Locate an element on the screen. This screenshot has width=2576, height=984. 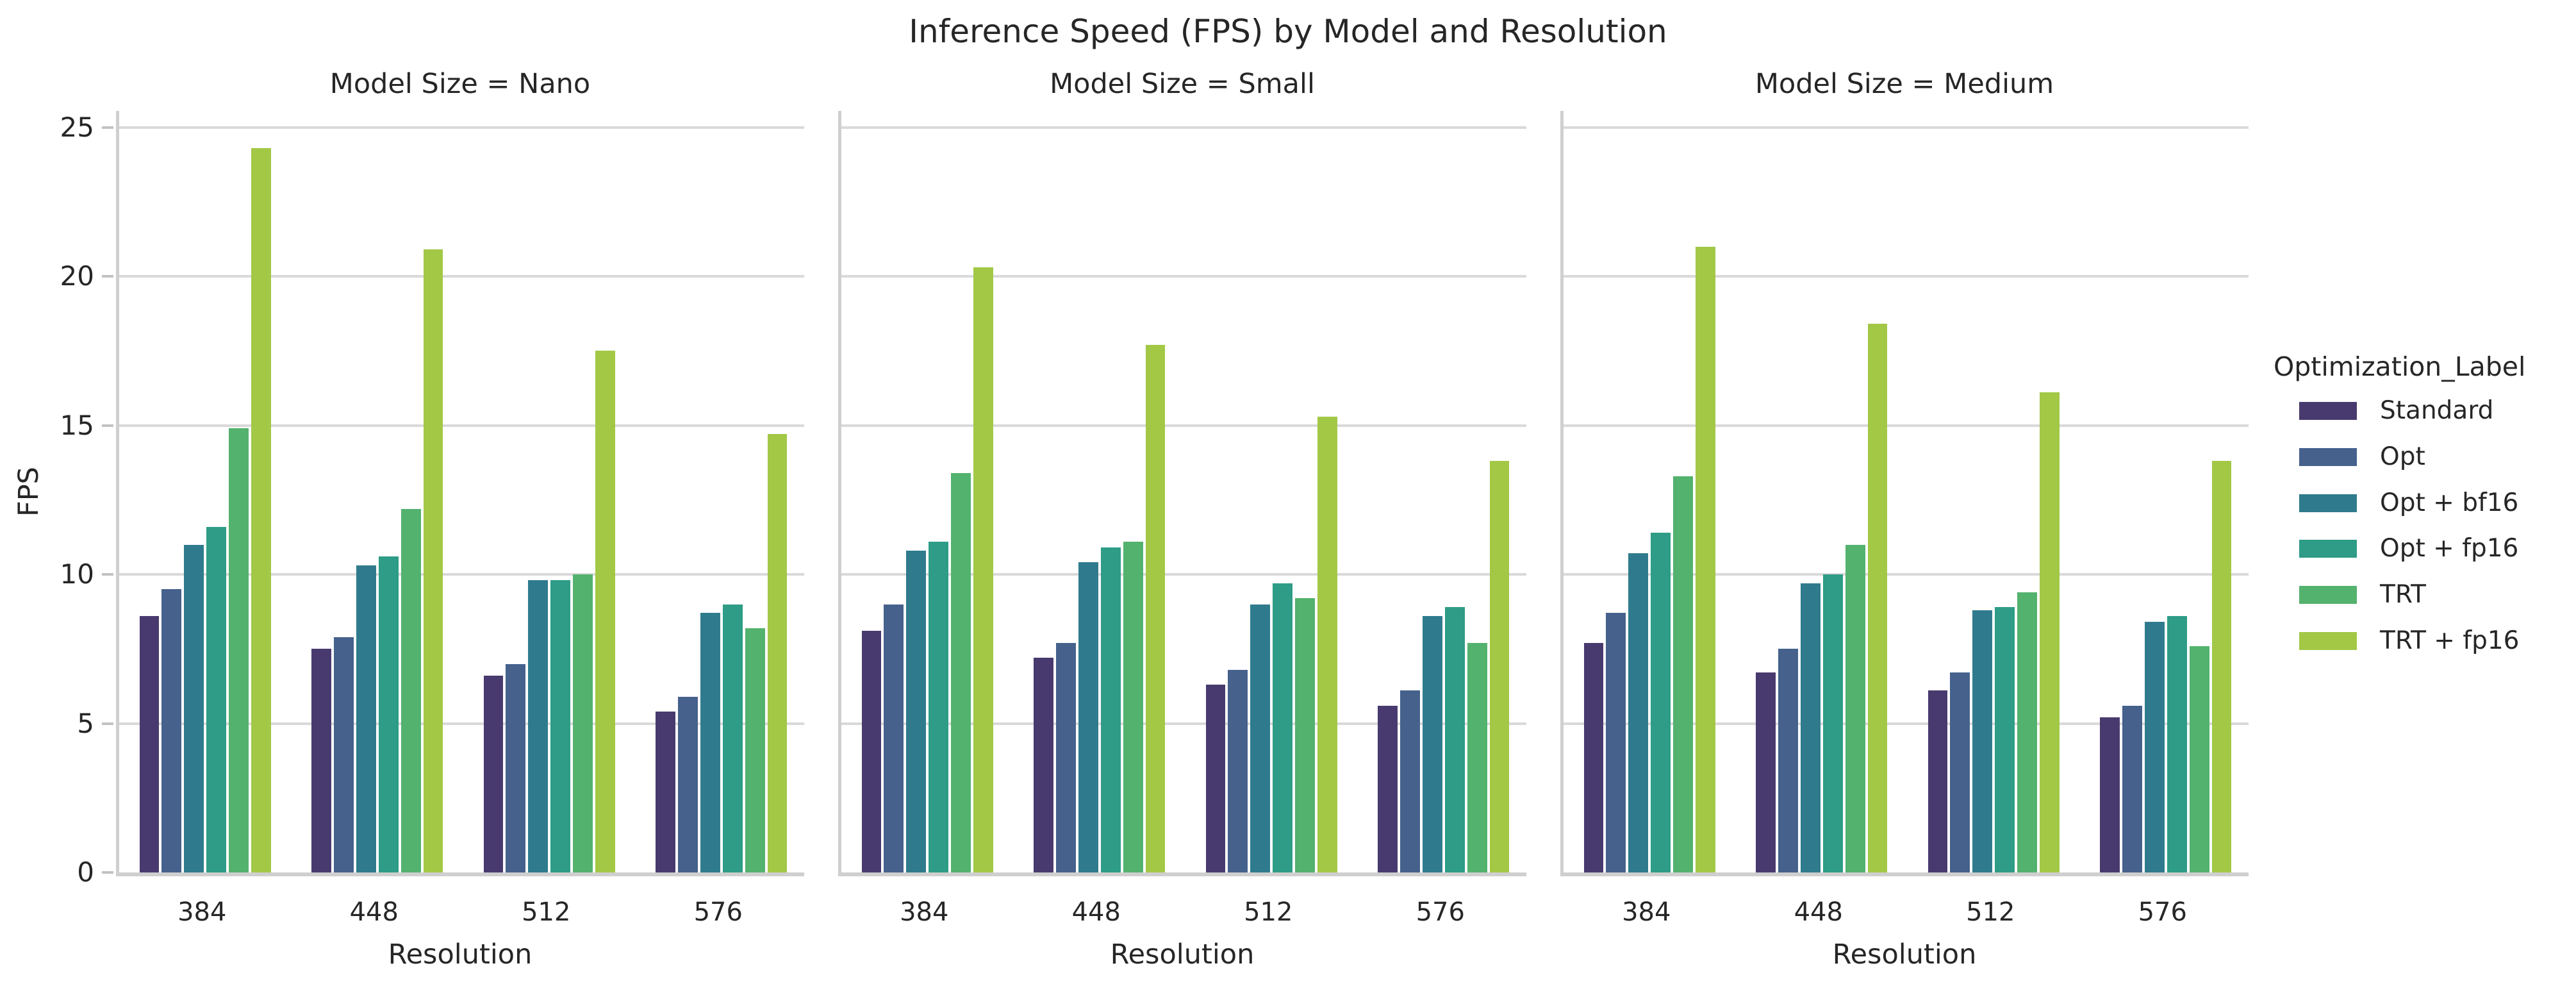
x-tick-label: 576 is located at coordinates (2162, 912).